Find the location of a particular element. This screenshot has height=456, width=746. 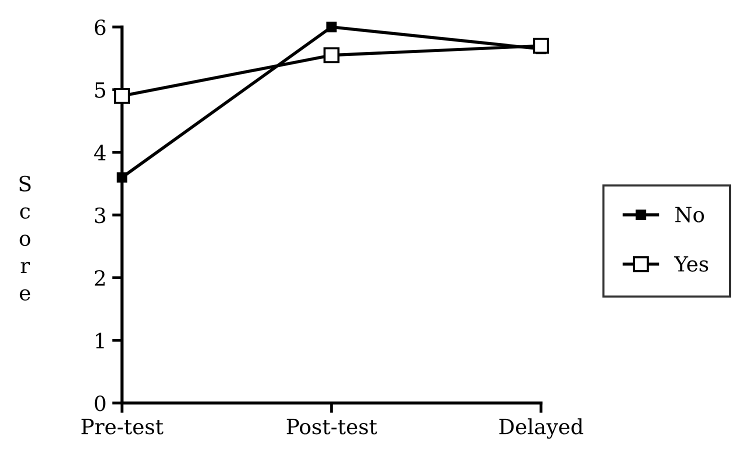

y-tick-label: 6 is located at coordinates (100, 27).